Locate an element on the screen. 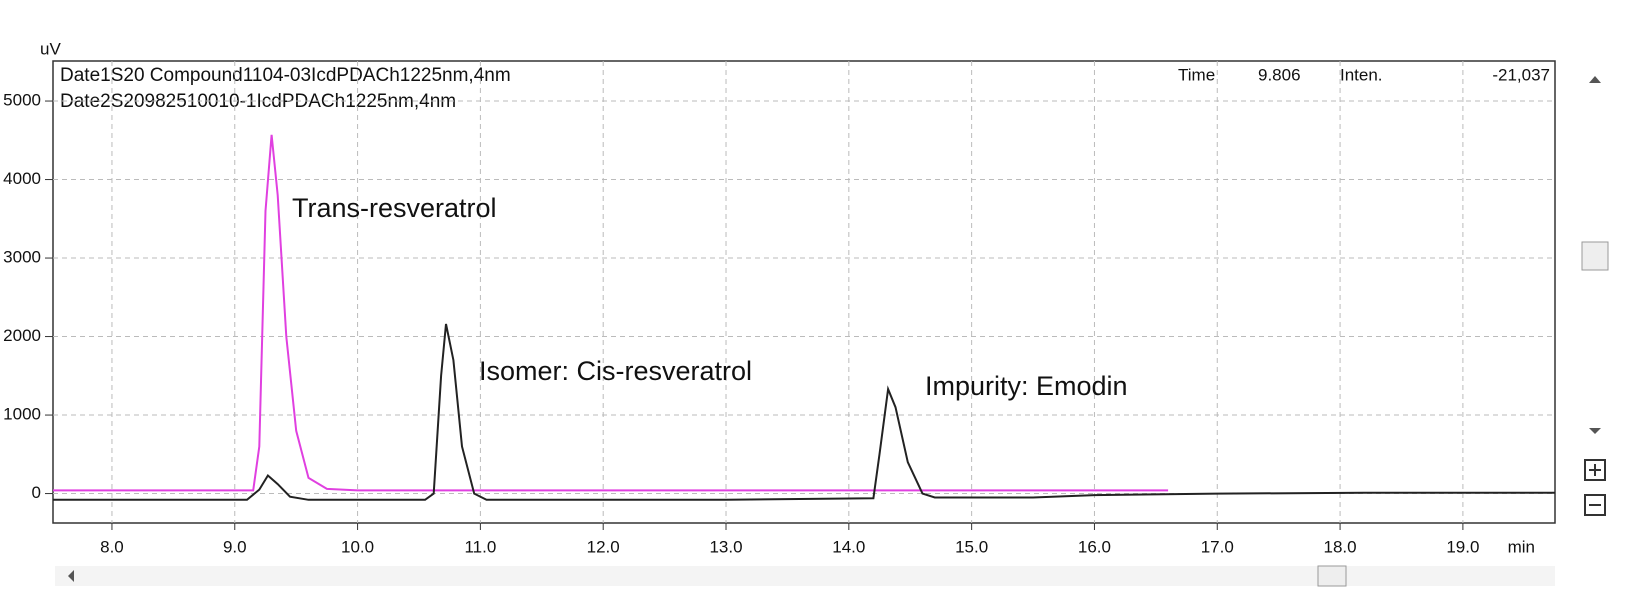 Image resolution: width=1650 pixels, height=600 pixels. zoom-controls is located at coordinates (1595, 487).